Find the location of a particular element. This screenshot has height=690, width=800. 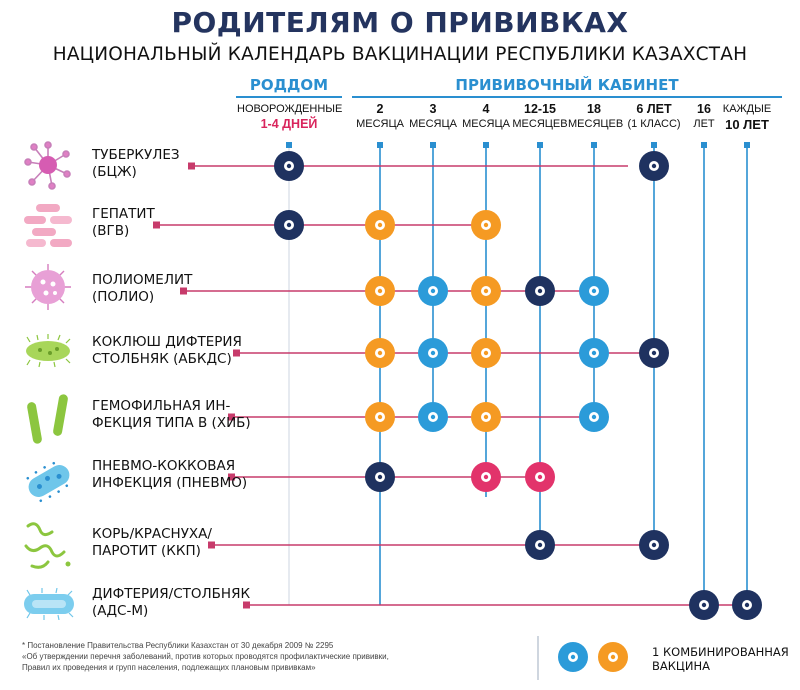

column-header-m3: 3 МЕСЯЦА is located at coordinates (433, 117).